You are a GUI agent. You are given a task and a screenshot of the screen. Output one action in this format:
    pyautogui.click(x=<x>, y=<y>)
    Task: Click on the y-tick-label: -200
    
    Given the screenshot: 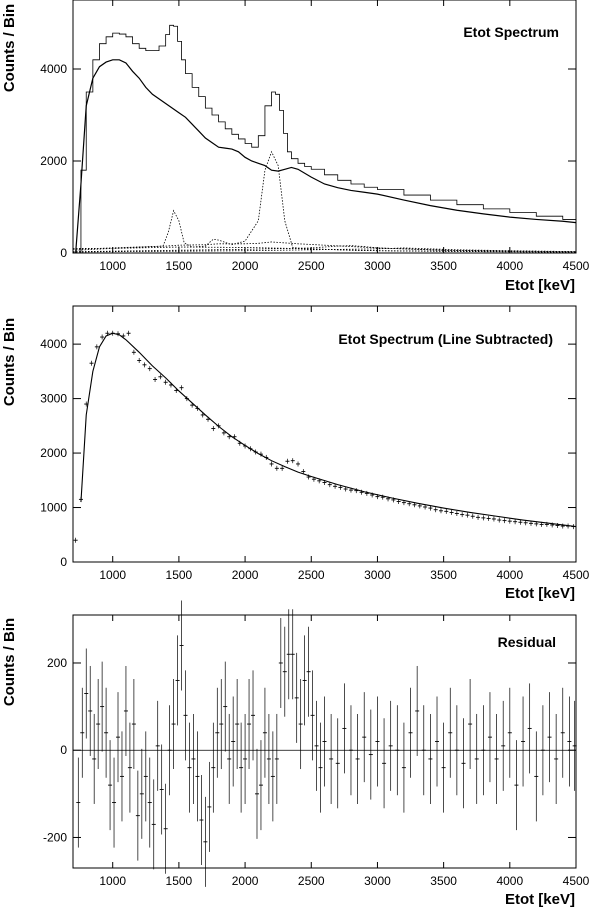 What is the action you would take?
    pyautogui.click(x=55, y=837)
    